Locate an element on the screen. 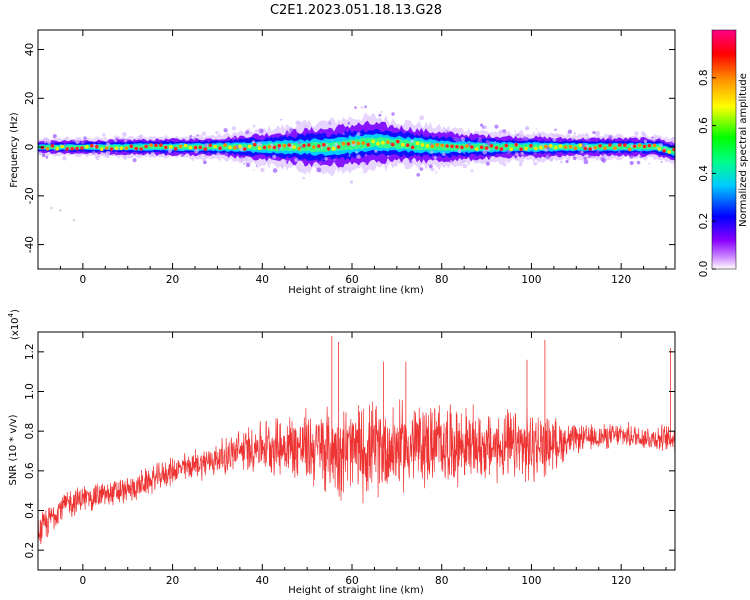  spectrogram-x-label: Height of straight line (km) is located at coordinates (356, 290).